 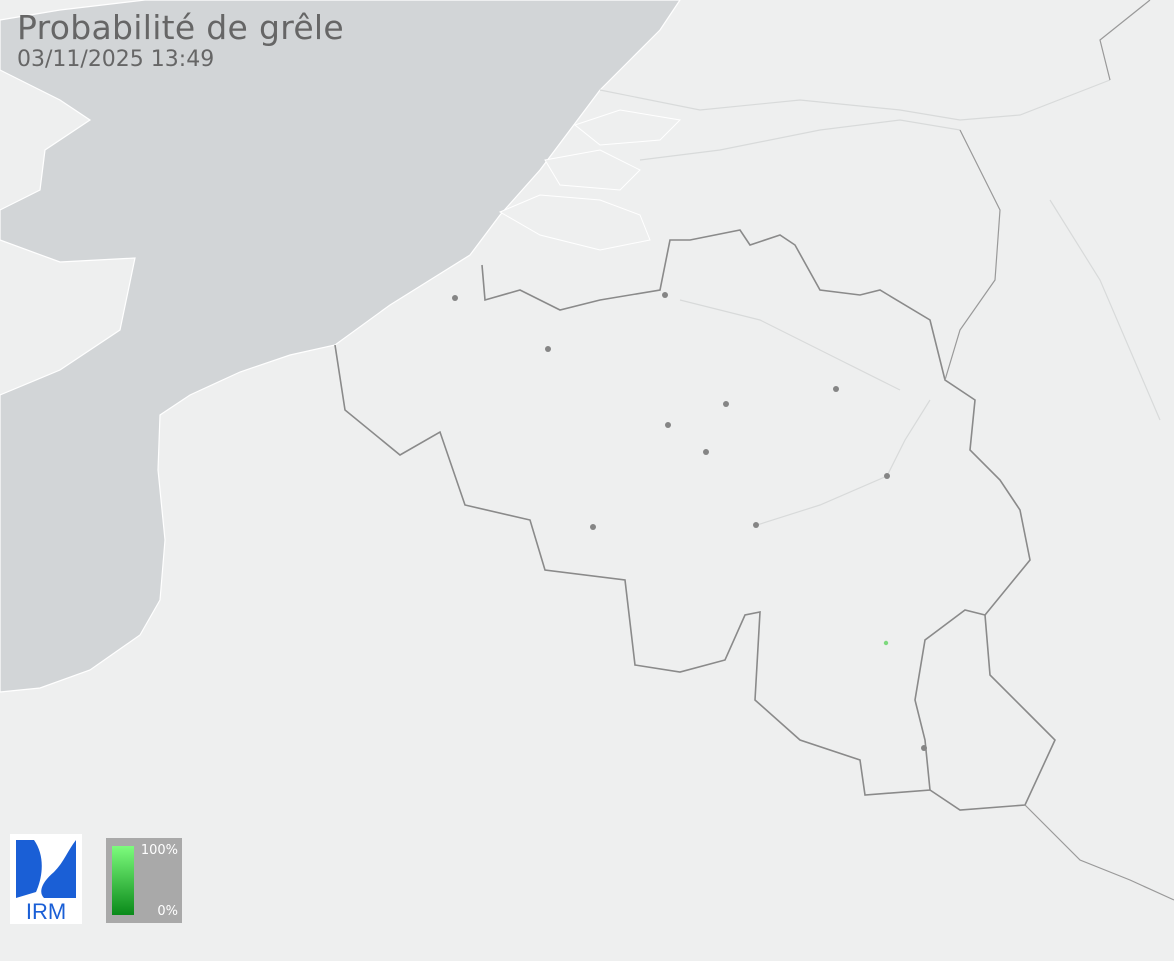 What do you see at coordinates (123, 880) in the screenshot?
I see `legend-color-bar` at bounding box center [123, 880].